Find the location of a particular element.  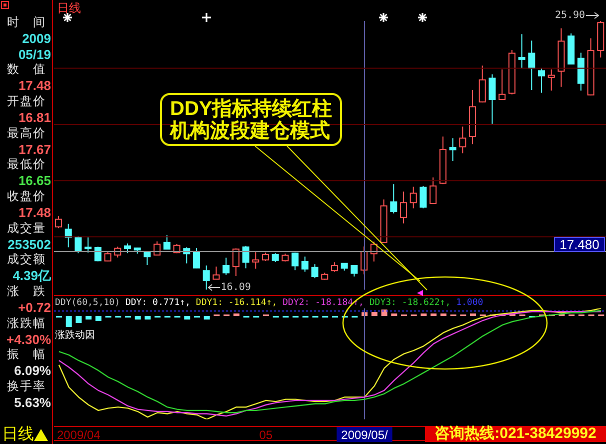

x-tick-label: 2009/04 is located at coordinates (78, 435).